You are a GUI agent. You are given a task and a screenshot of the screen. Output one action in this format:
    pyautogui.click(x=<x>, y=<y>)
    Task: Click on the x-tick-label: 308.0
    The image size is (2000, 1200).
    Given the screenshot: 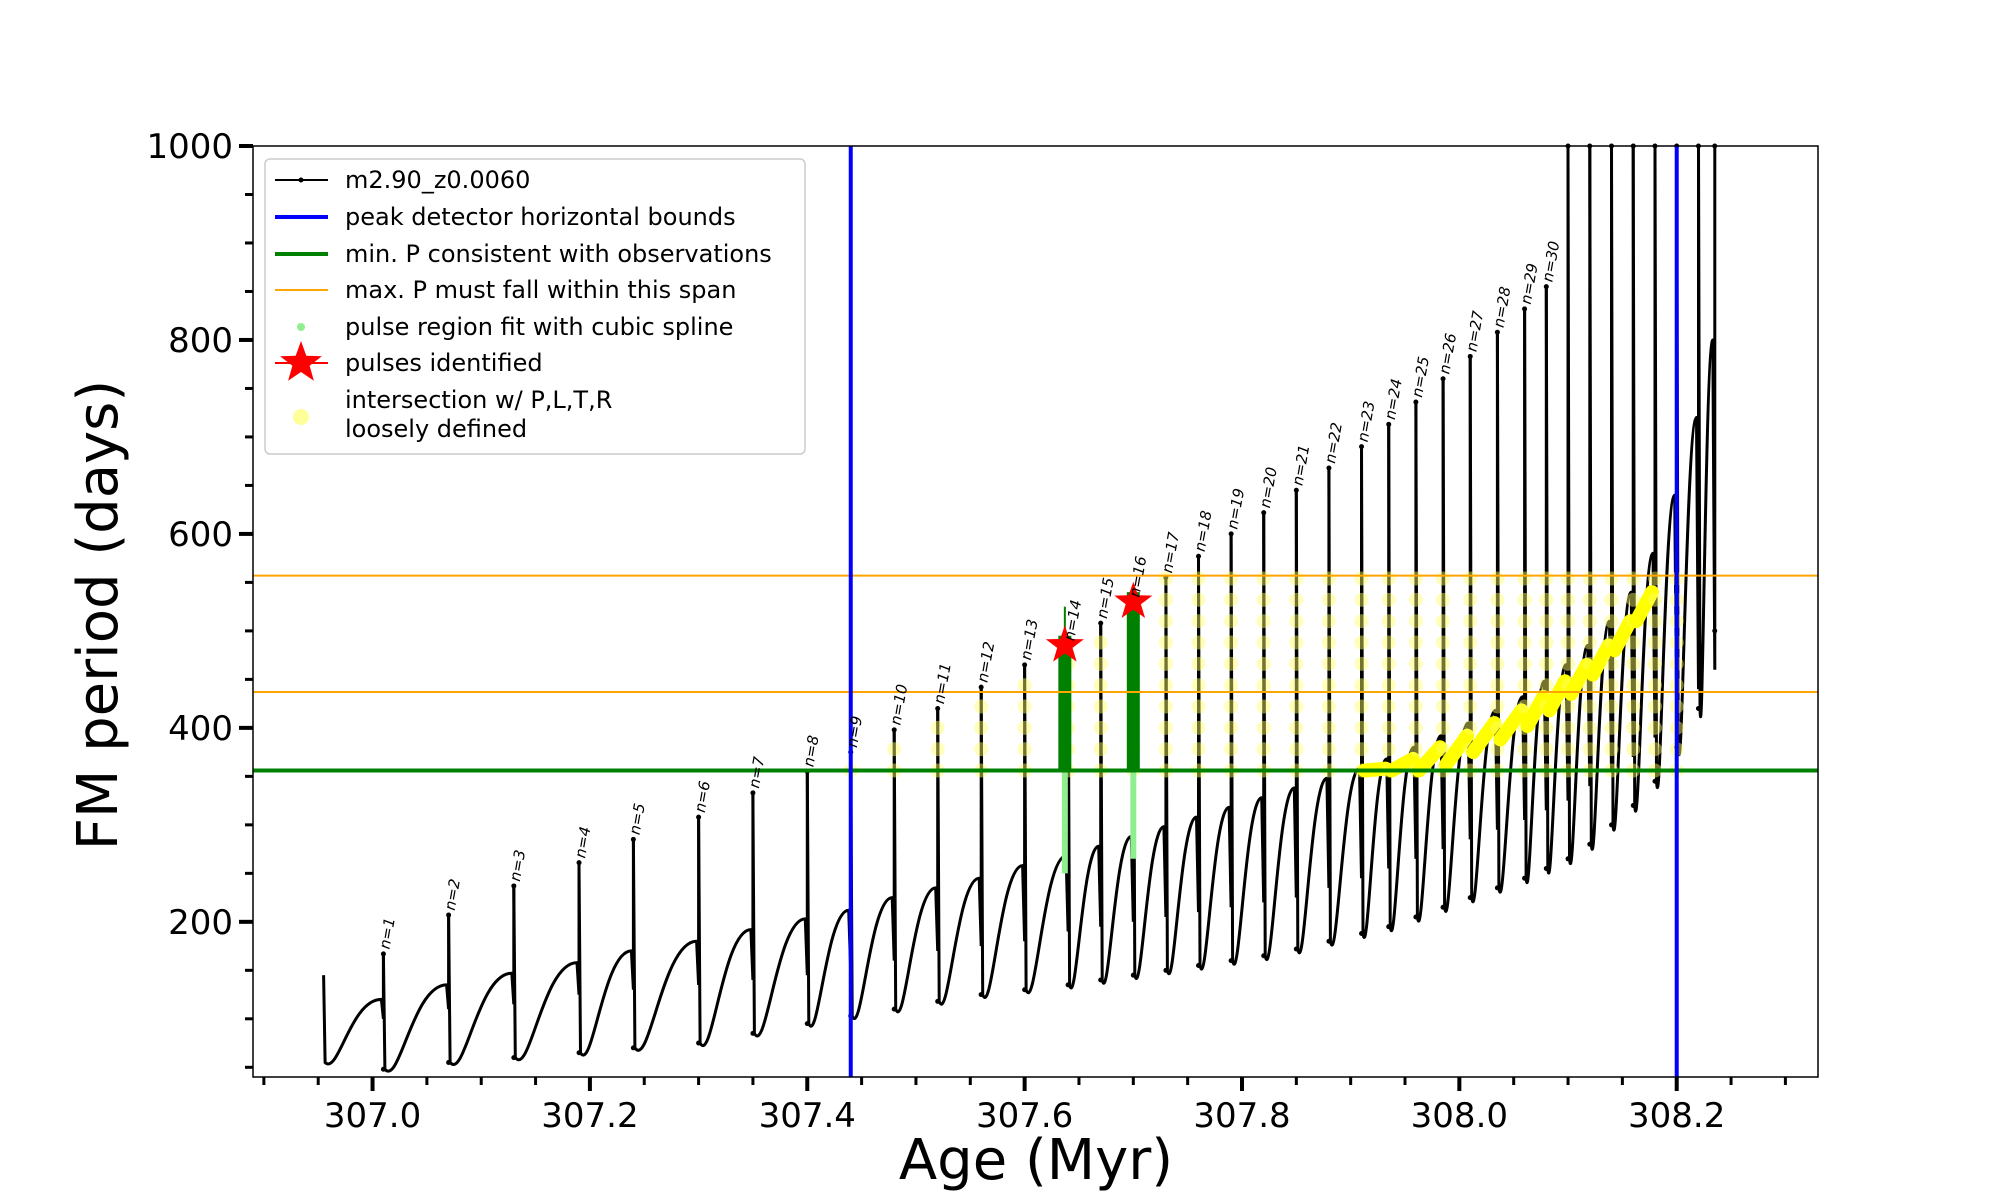 What is the action you would take?
    pyautogui.click(x=1459, y=1116)
    